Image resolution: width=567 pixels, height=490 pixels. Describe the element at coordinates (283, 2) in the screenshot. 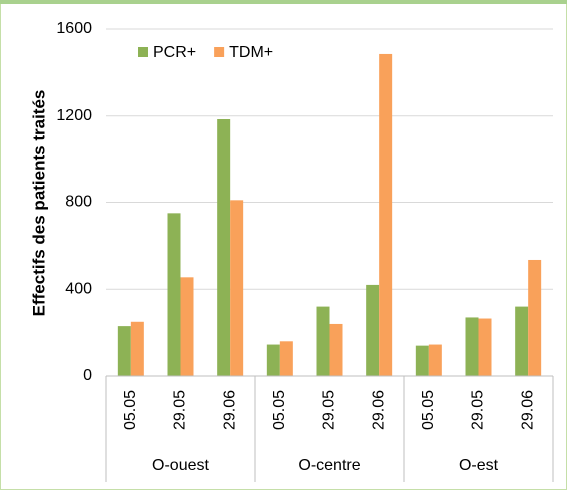

I see `top-band` at that location.